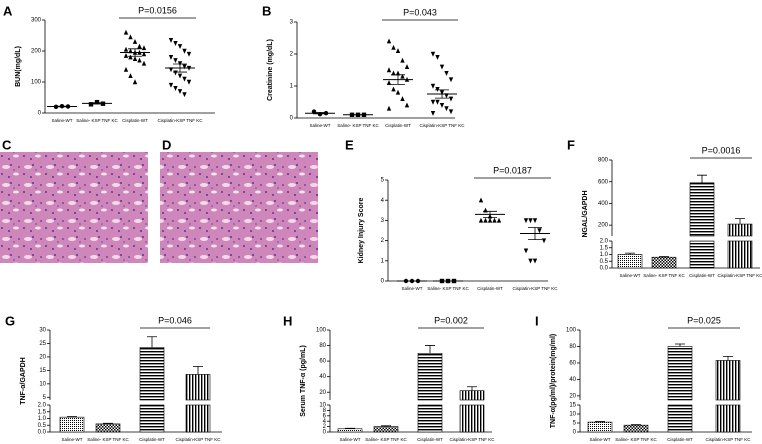 The height and width of the screenshot is (444, 762). Describe the element at coordinates (322, 346) in the screenshot. I see `y-tick-label: 80` at that location.